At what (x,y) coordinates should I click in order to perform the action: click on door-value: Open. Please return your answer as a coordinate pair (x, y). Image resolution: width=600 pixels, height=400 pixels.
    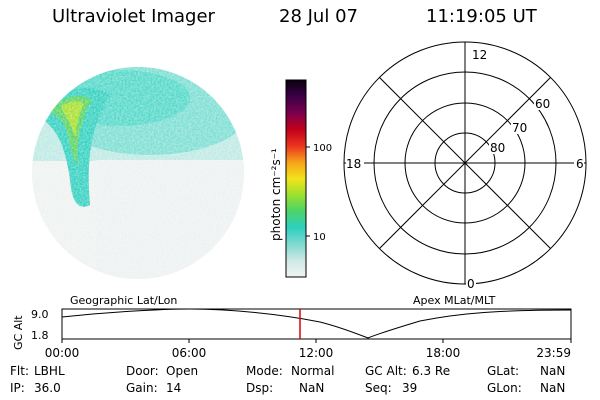
    Looking at the image, I should click on (182, 371).